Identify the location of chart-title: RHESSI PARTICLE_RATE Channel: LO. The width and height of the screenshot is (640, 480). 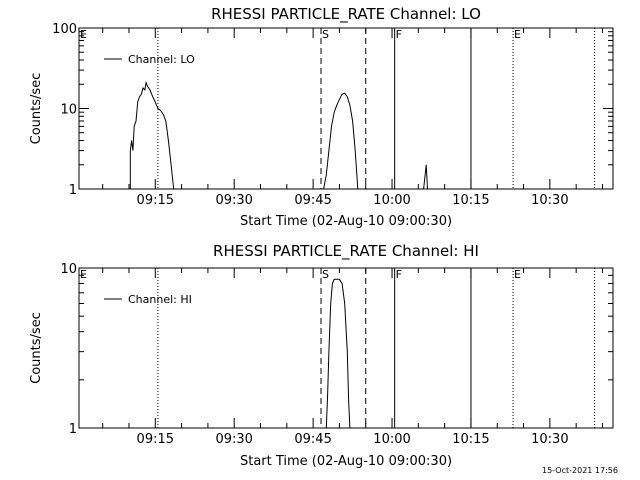
(346, 14).